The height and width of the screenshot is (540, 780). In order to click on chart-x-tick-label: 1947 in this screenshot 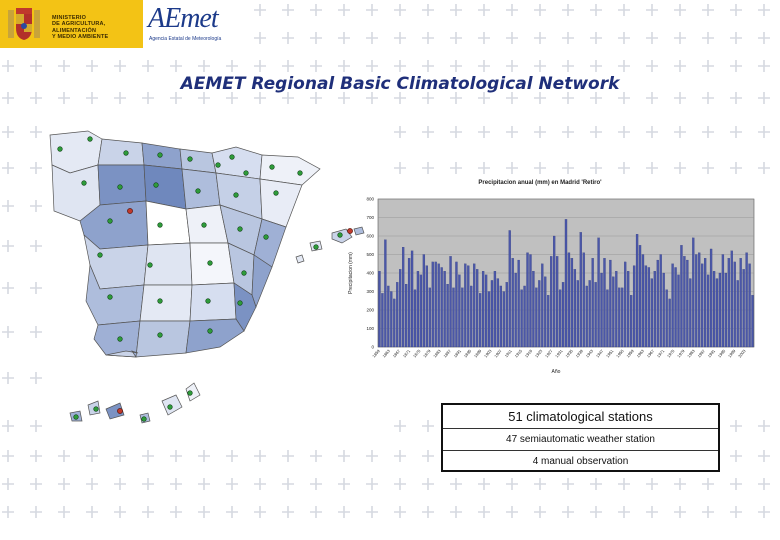, I will do `click(600, 353)`.